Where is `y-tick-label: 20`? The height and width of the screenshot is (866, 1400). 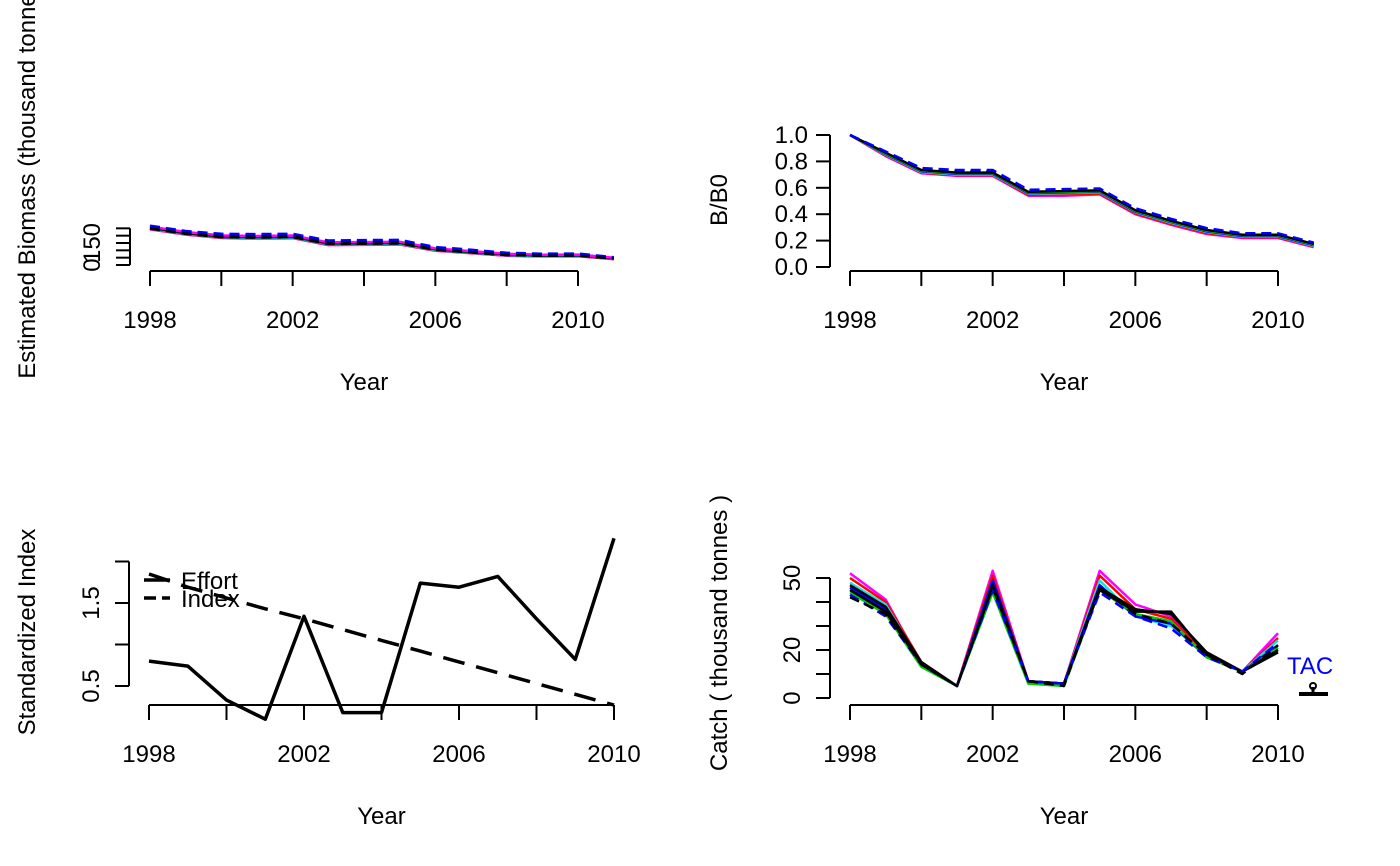
y-tick-label: 20 is located at coordinates (792, 650).